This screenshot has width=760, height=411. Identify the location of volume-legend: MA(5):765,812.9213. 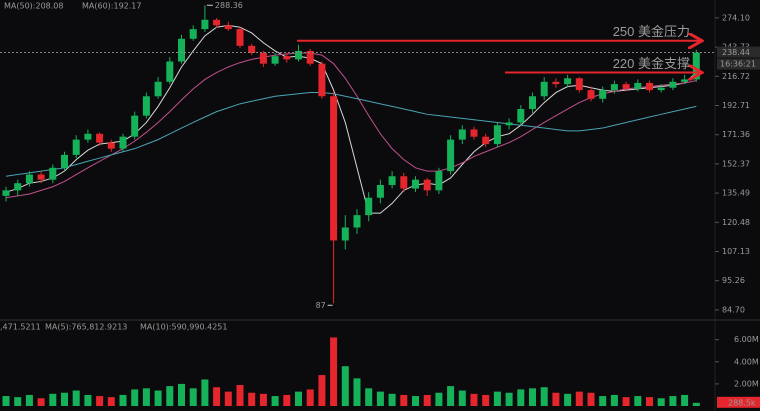
(86, 327).